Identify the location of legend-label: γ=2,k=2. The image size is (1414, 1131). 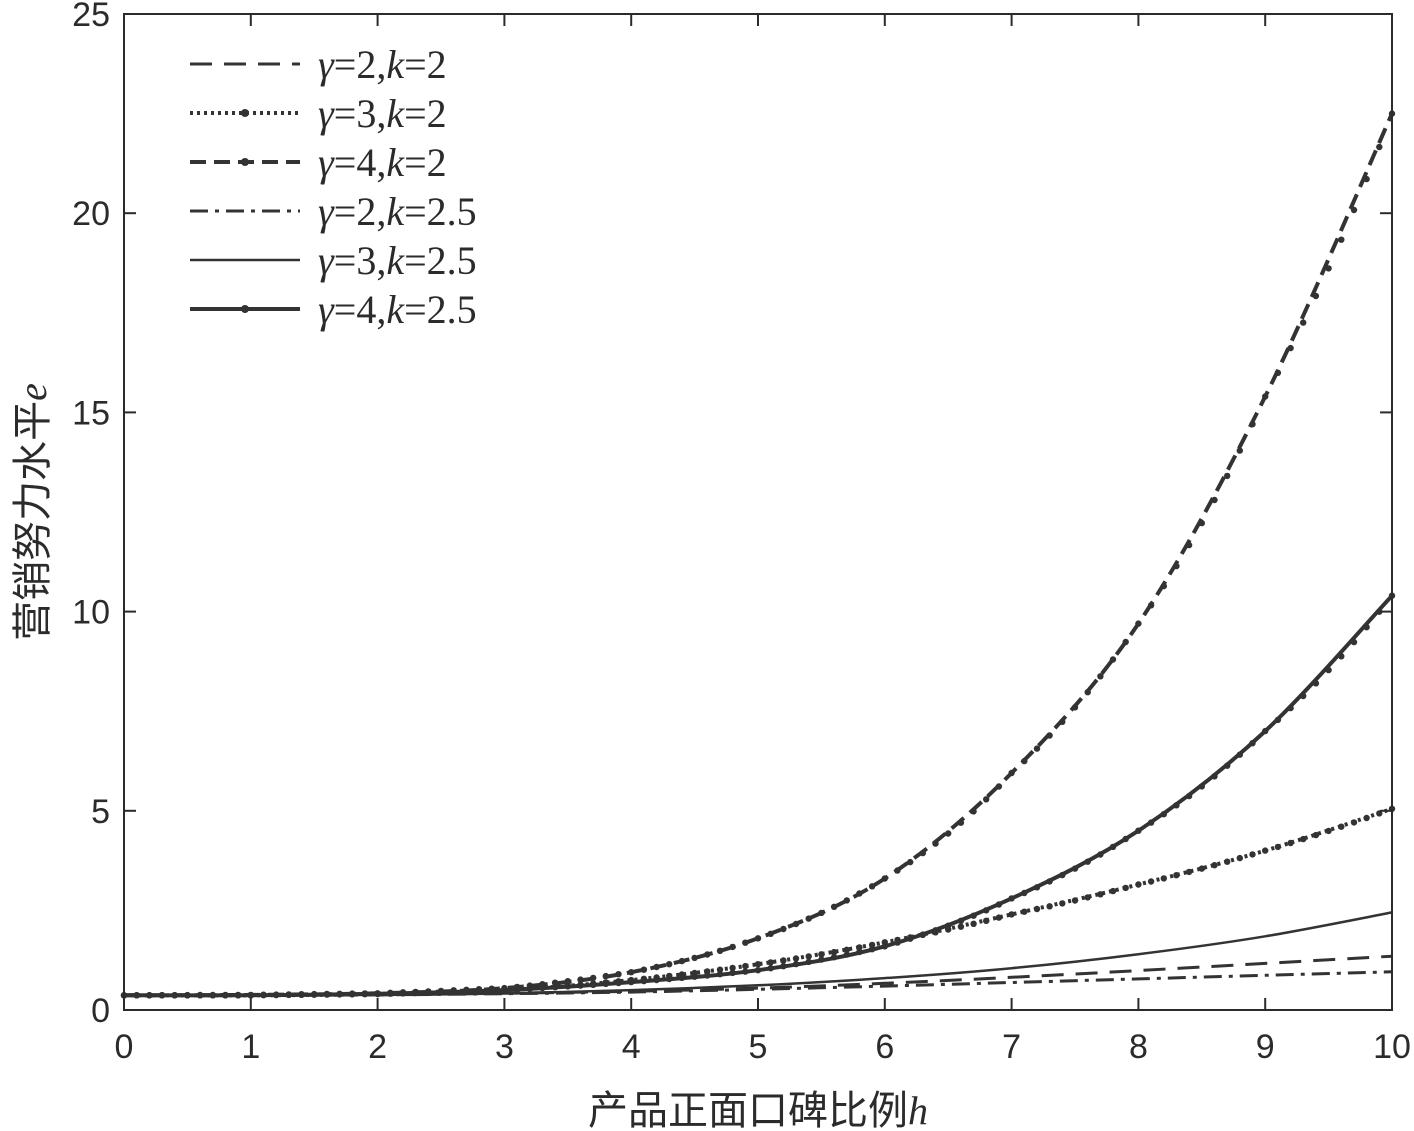
(382, 64).